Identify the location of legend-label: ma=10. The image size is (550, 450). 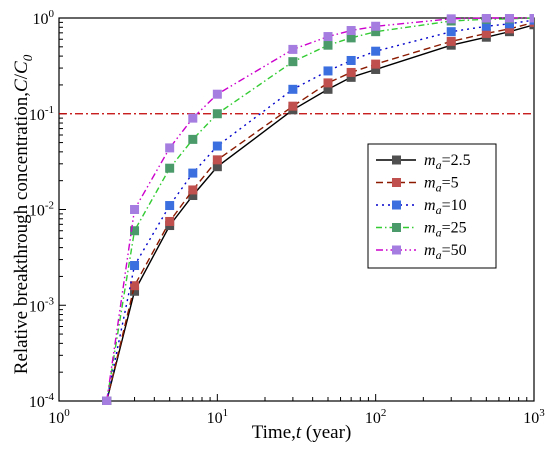
(445, 207).